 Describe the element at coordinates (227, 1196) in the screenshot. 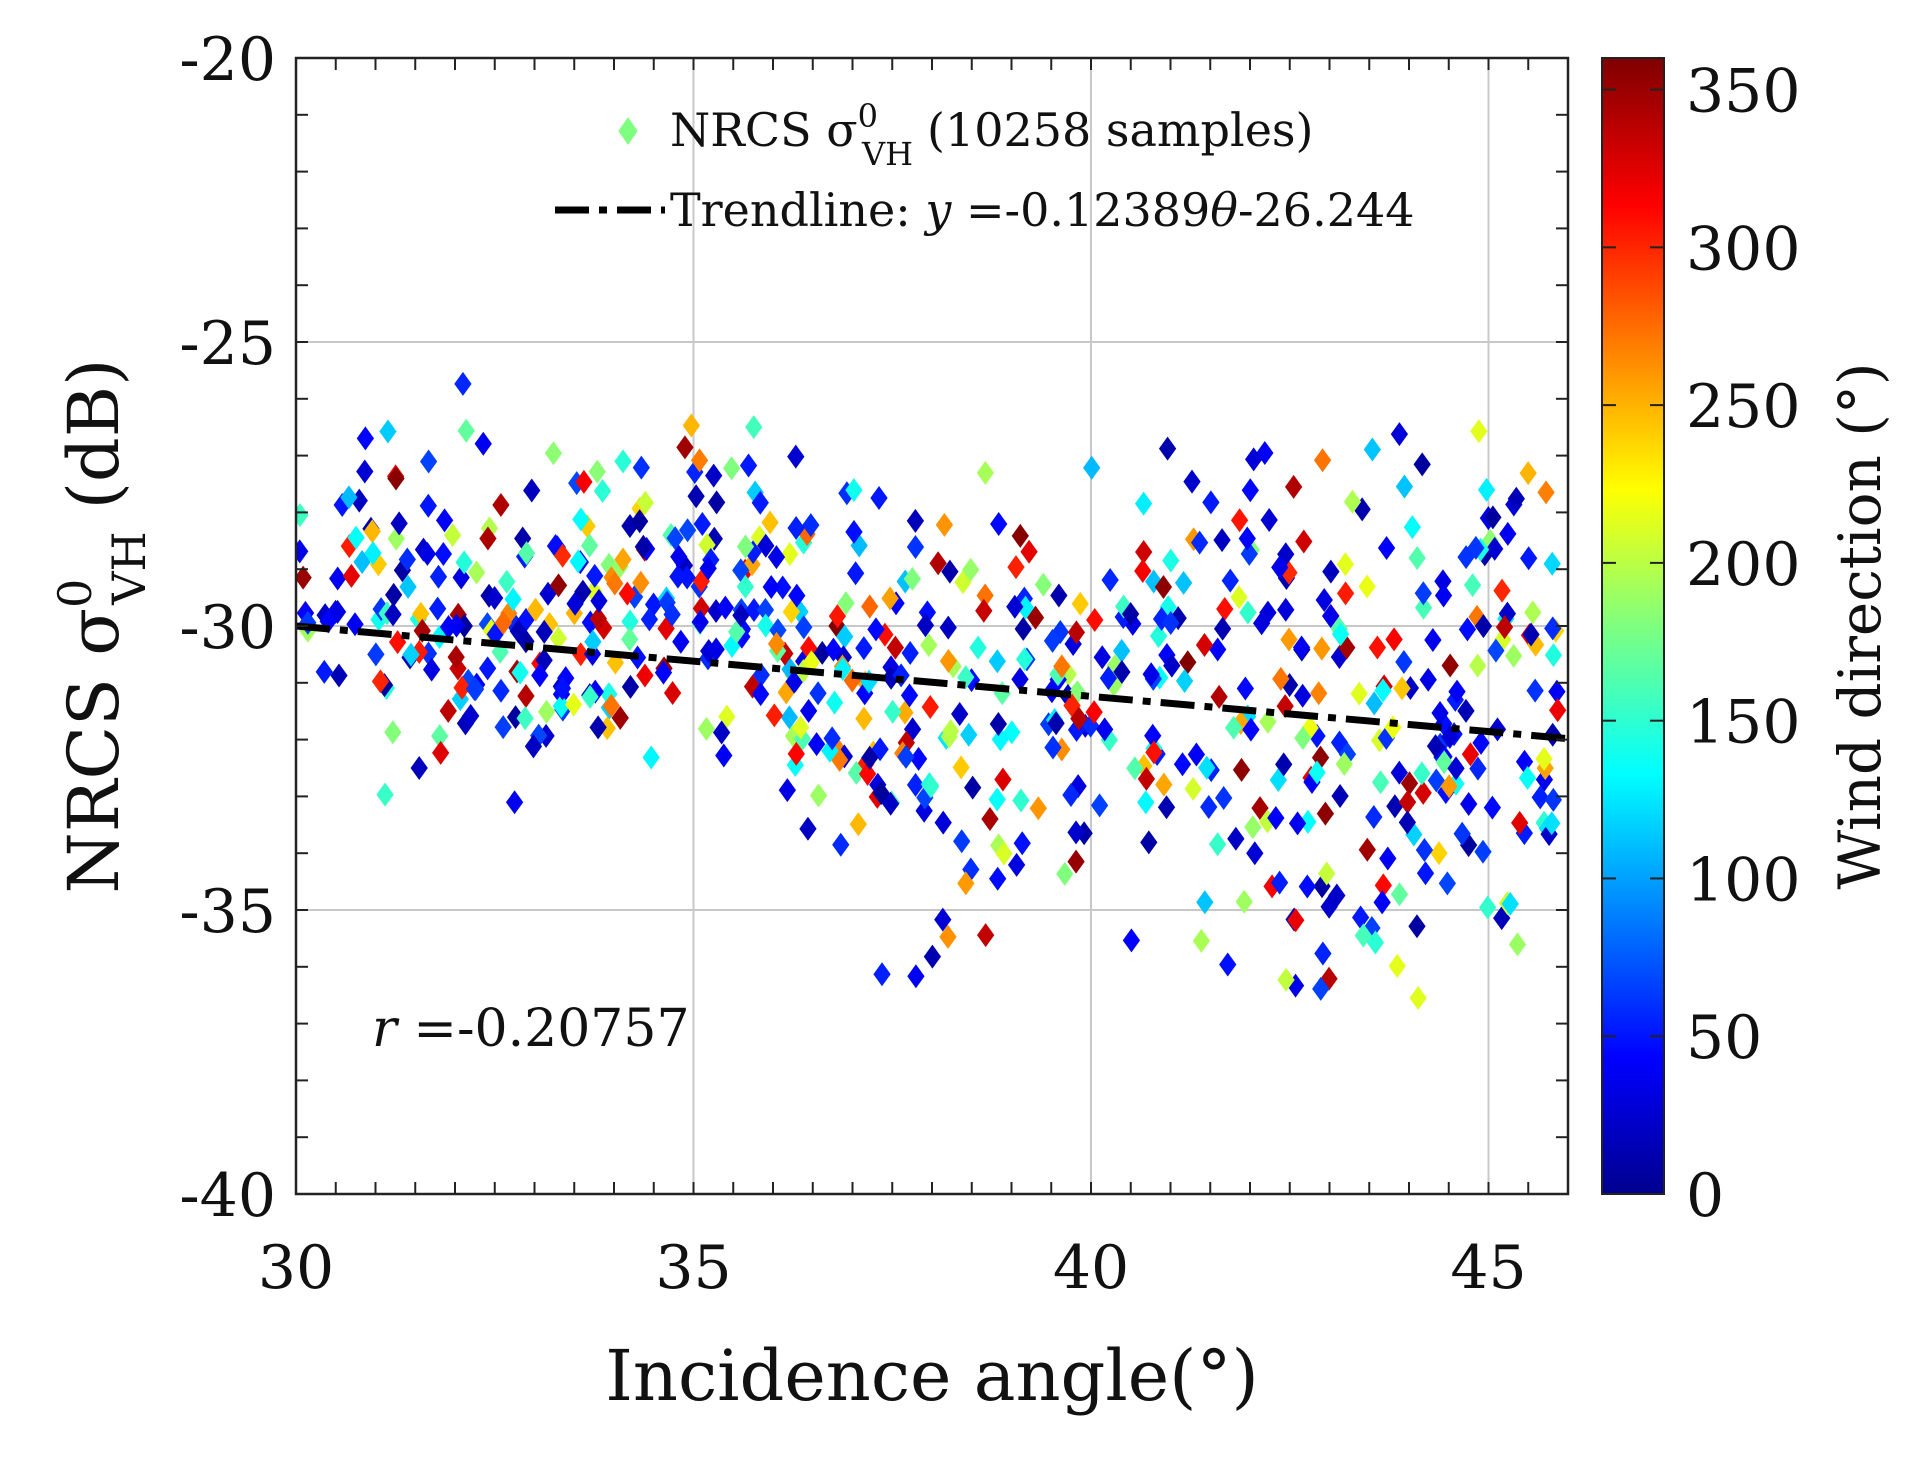

I see `y-tick-label: -40` at that location.